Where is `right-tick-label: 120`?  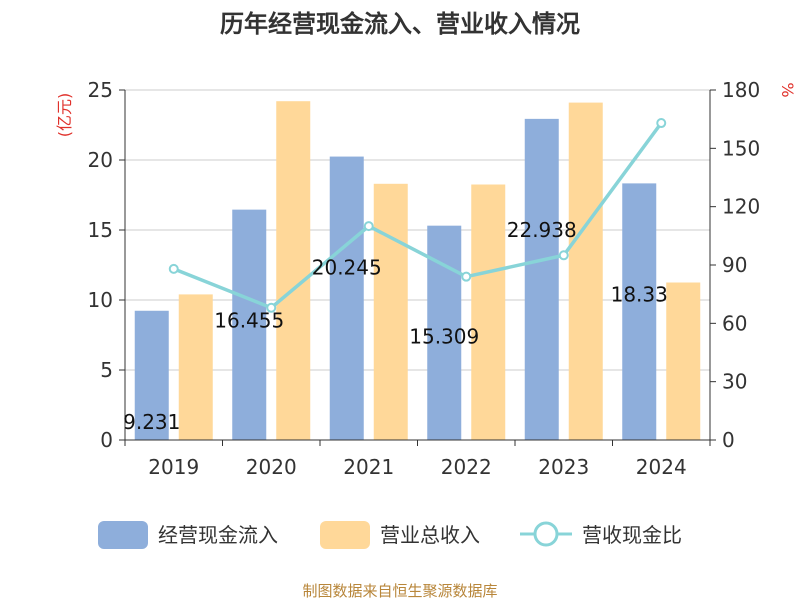 right-tick-label: 120 is located at coordinates (741, 207).